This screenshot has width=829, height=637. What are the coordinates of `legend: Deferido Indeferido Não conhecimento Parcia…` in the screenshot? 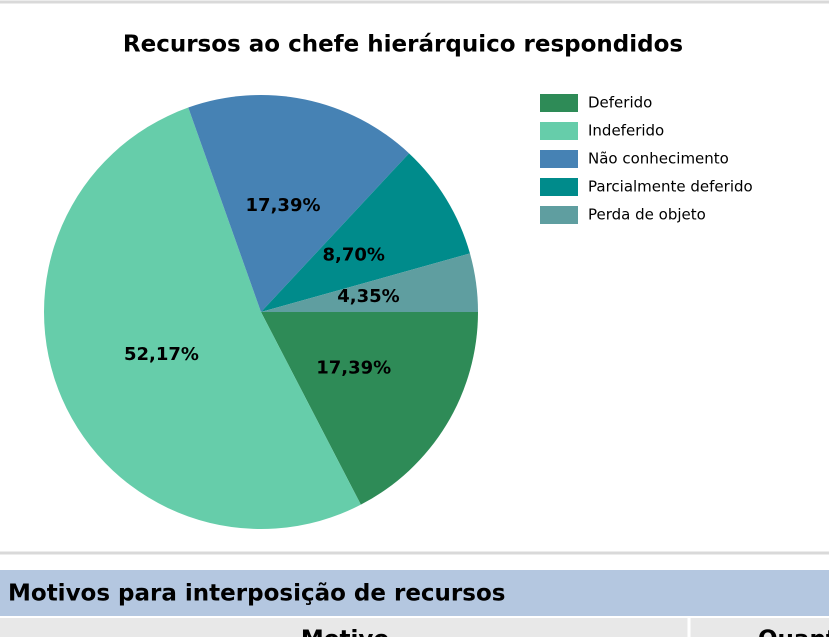 It's located at (646, 159).